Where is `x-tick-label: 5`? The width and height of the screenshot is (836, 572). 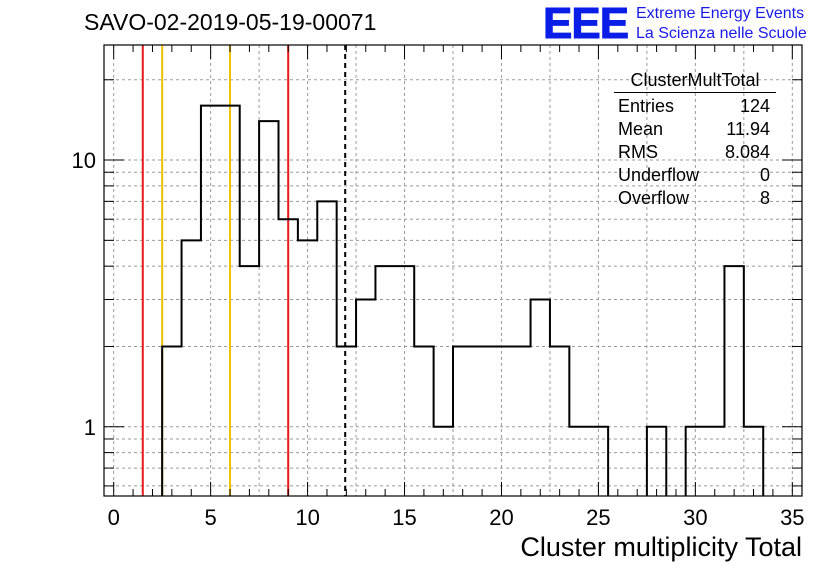
x-tick-label: 5 is located at coordinates (211, 517).